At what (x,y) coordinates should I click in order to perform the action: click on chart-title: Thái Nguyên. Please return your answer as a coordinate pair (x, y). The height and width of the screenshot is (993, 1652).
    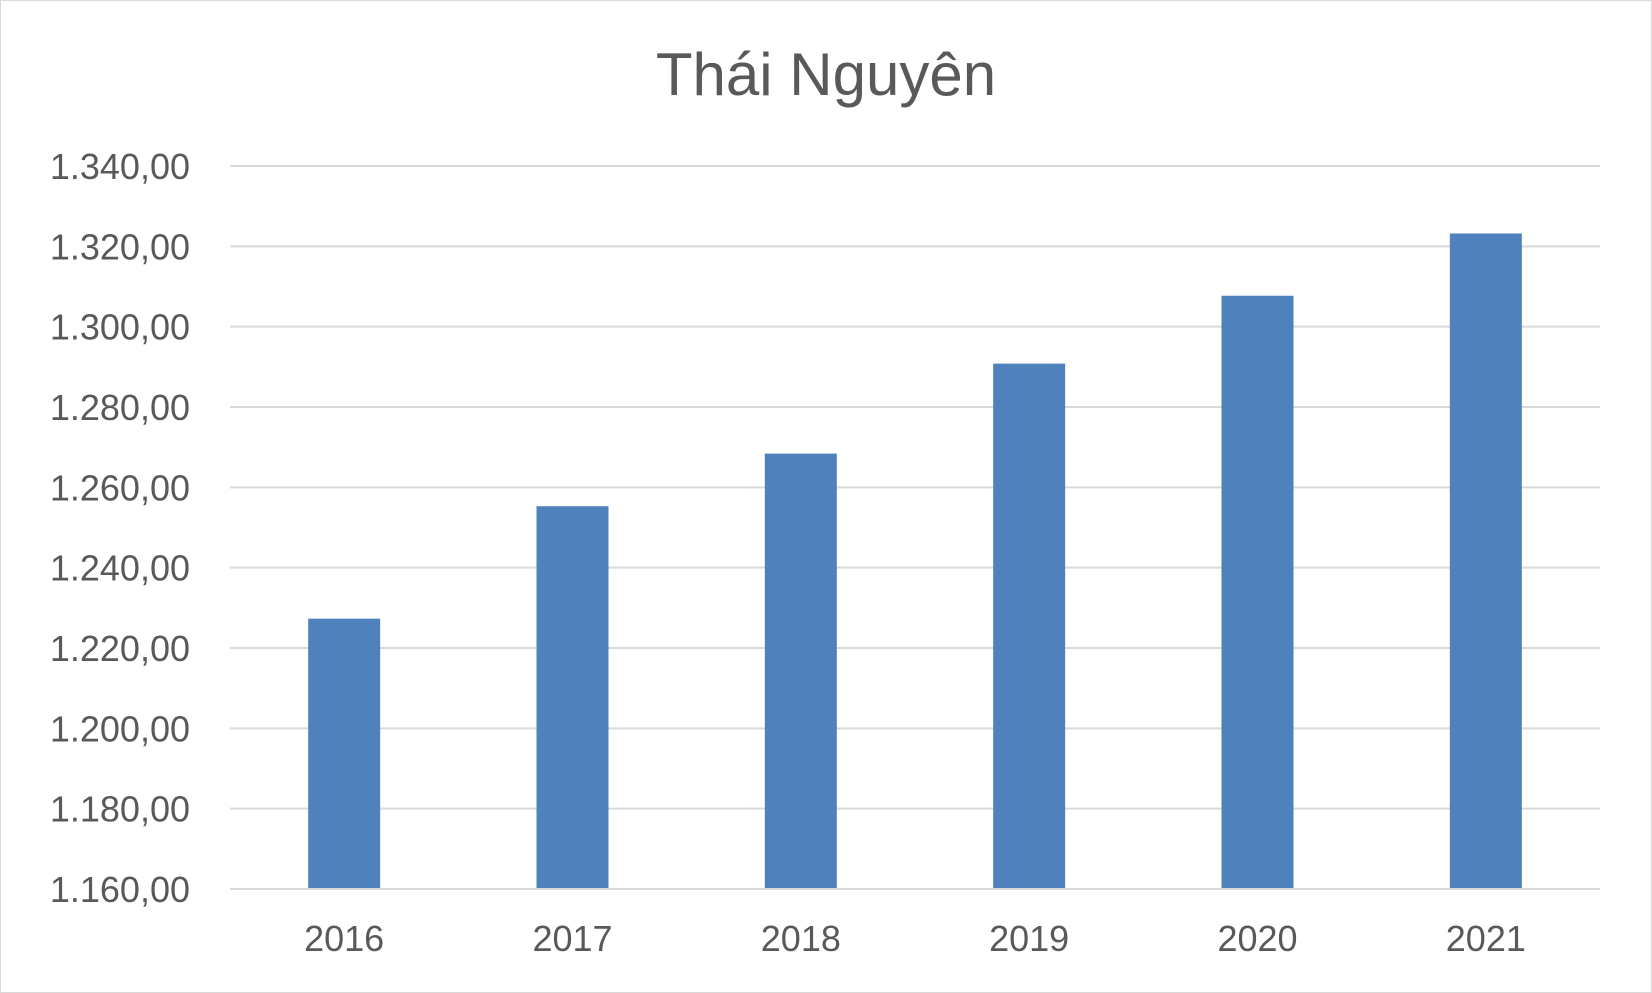
    Looking at the image, I should click on (826, 74).